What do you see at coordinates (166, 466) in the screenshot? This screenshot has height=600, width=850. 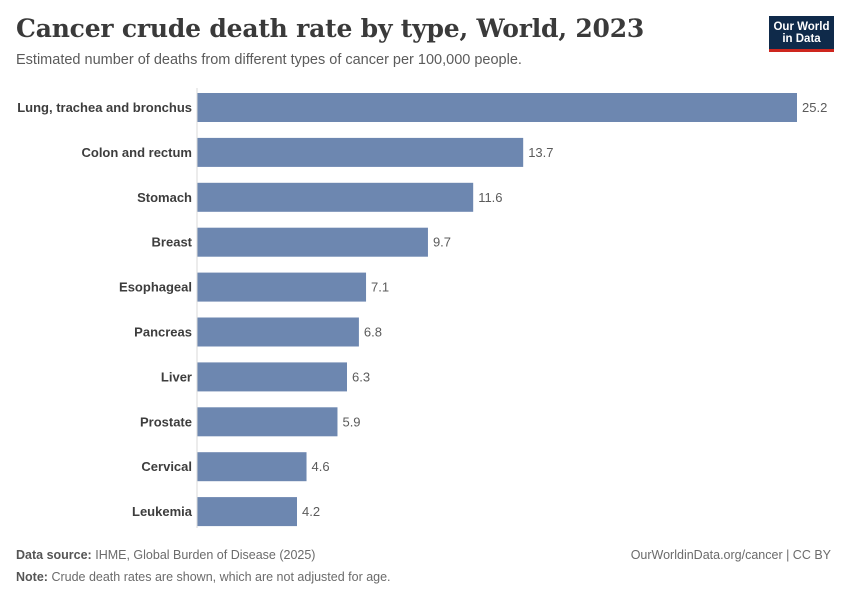 I see `category-label: Cervical` at bounding box center [166, 466].